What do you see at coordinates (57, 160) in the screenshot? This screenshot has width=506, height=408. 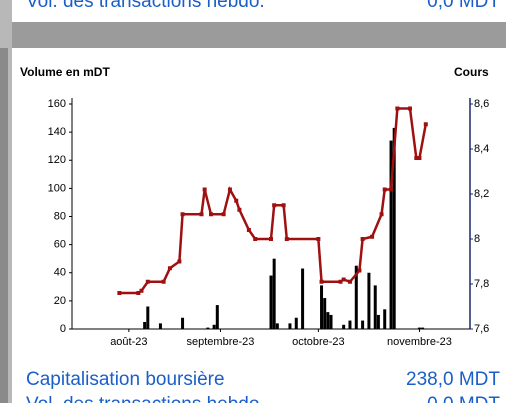 I see `y-tick-label: 120` at bounding box center [57, 160].